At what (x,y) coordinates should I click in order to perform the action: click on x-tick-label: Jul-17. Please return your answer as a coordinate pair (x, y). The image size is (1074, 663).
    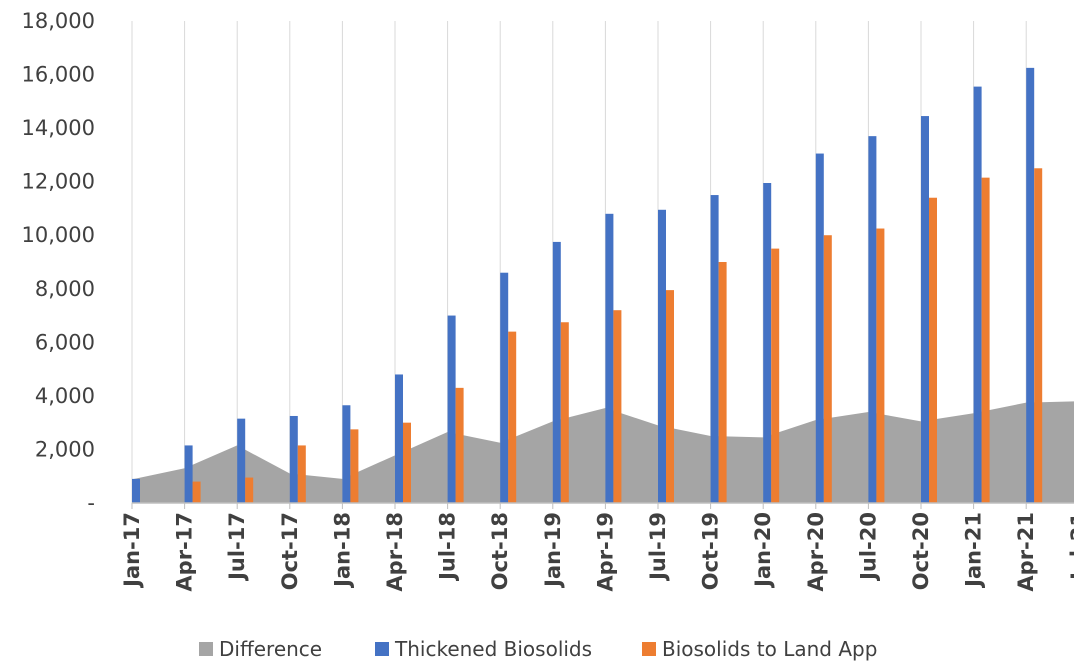
    Looking at the image, I should click on (237, 547).